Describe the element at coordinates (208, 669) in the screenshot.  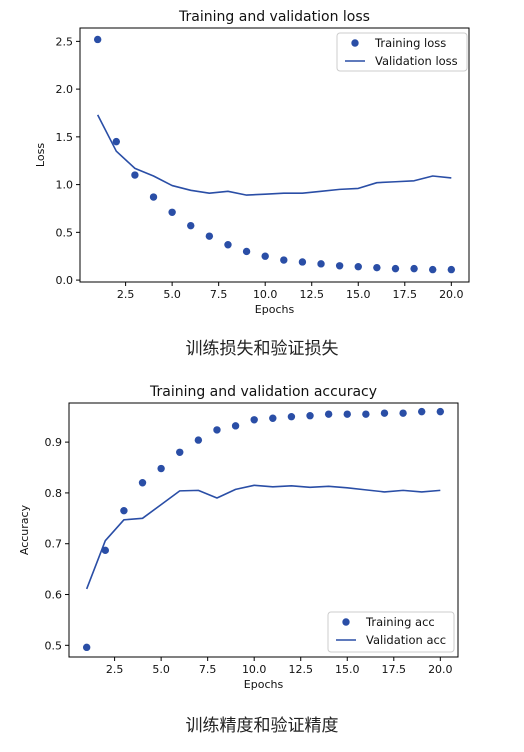
I see `accuracy-x-tick-label: 7.5` at that location.